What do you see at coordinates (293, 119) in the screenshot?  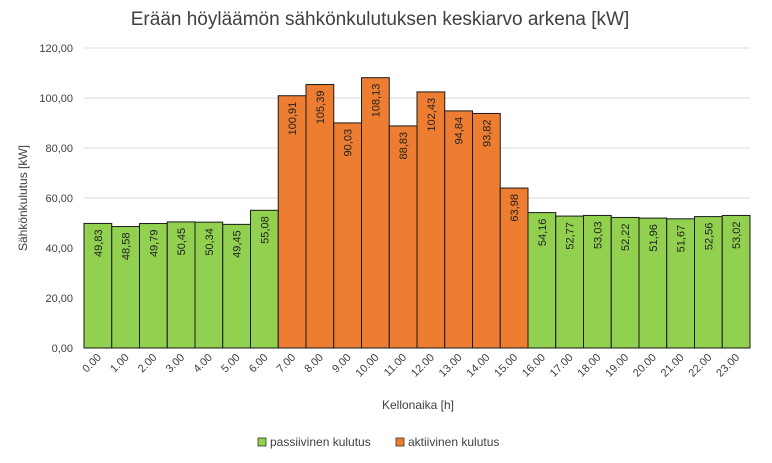 I see `bar-value-label: 100,91` at bounding box center [293, 119].